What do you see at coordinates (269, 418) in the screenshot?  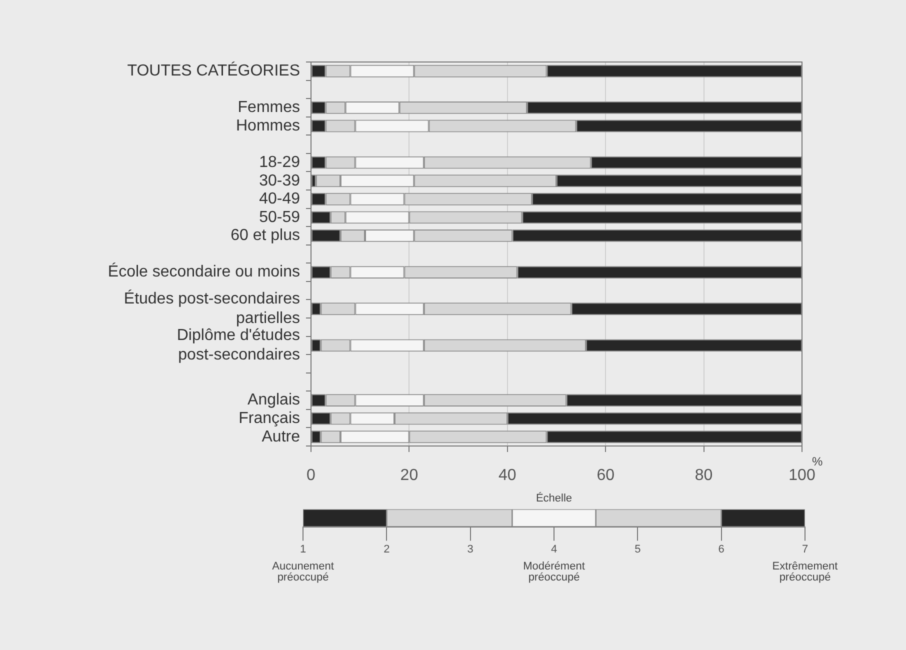 I see `y-tick-label: Français` at bounding box center [269, 418].